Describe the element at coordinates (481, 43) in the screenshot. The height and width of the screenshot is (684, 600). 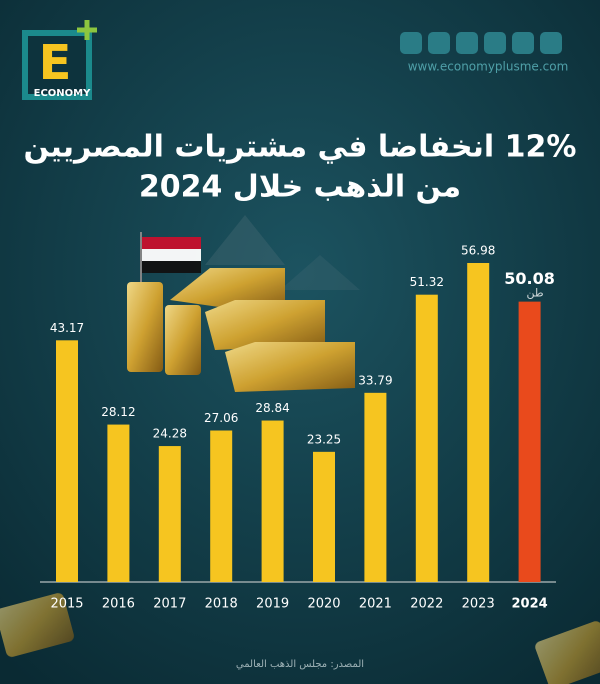
I see `social-icons` at that location.